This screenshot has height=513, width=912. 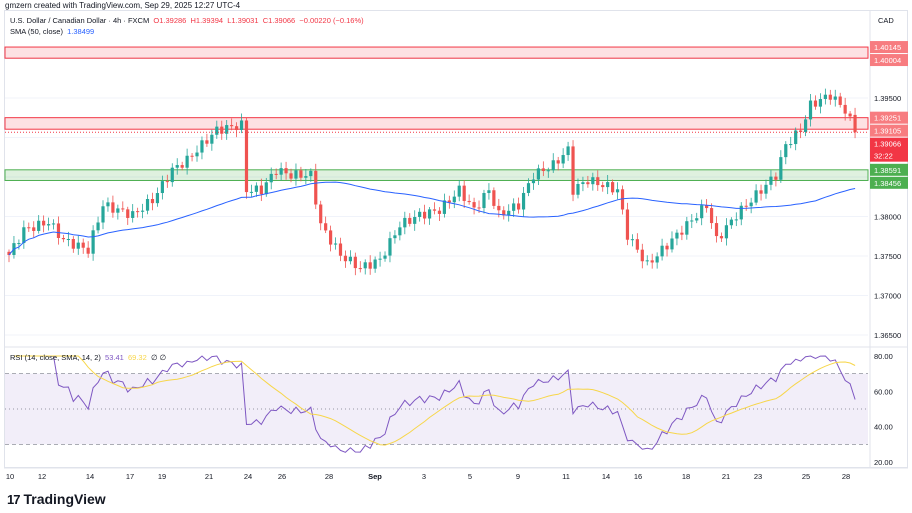 What do you see at coordinates (758, 476) in the screenshot?
I see `time-axis-label: 23` at bounding box center [758, 476].